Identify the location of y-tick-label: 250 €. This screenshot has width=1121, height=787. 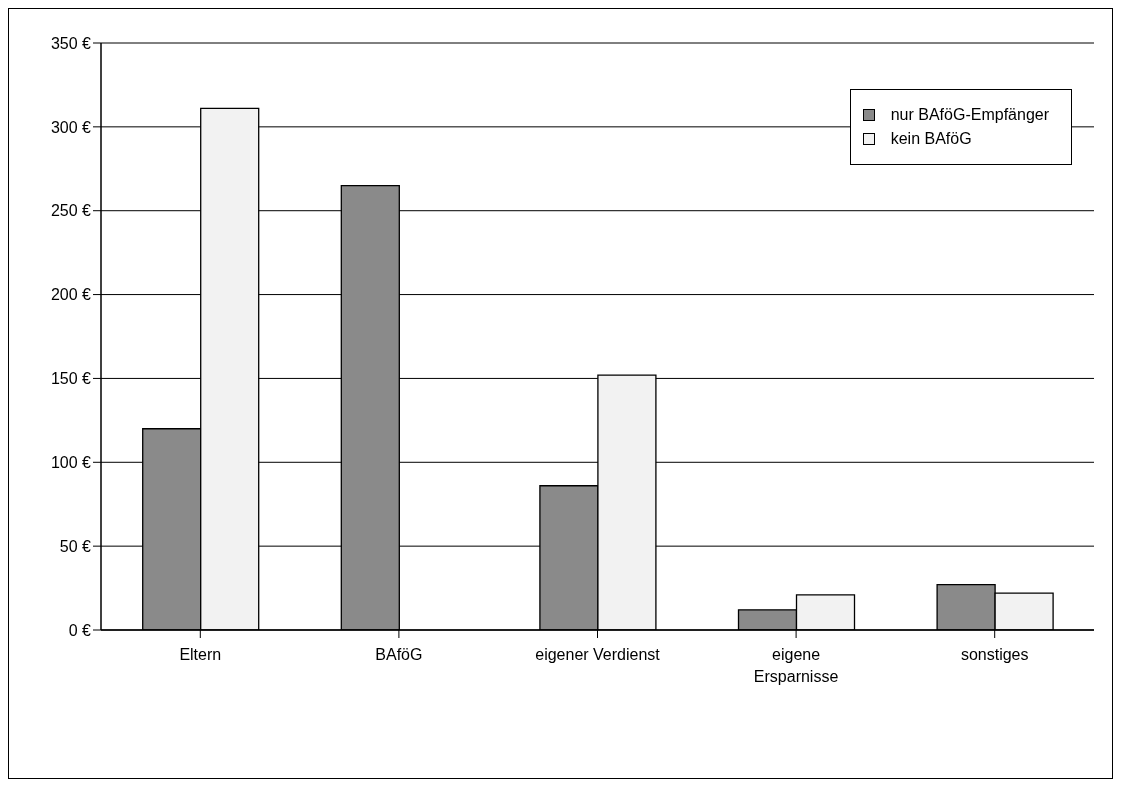
(71, 211).